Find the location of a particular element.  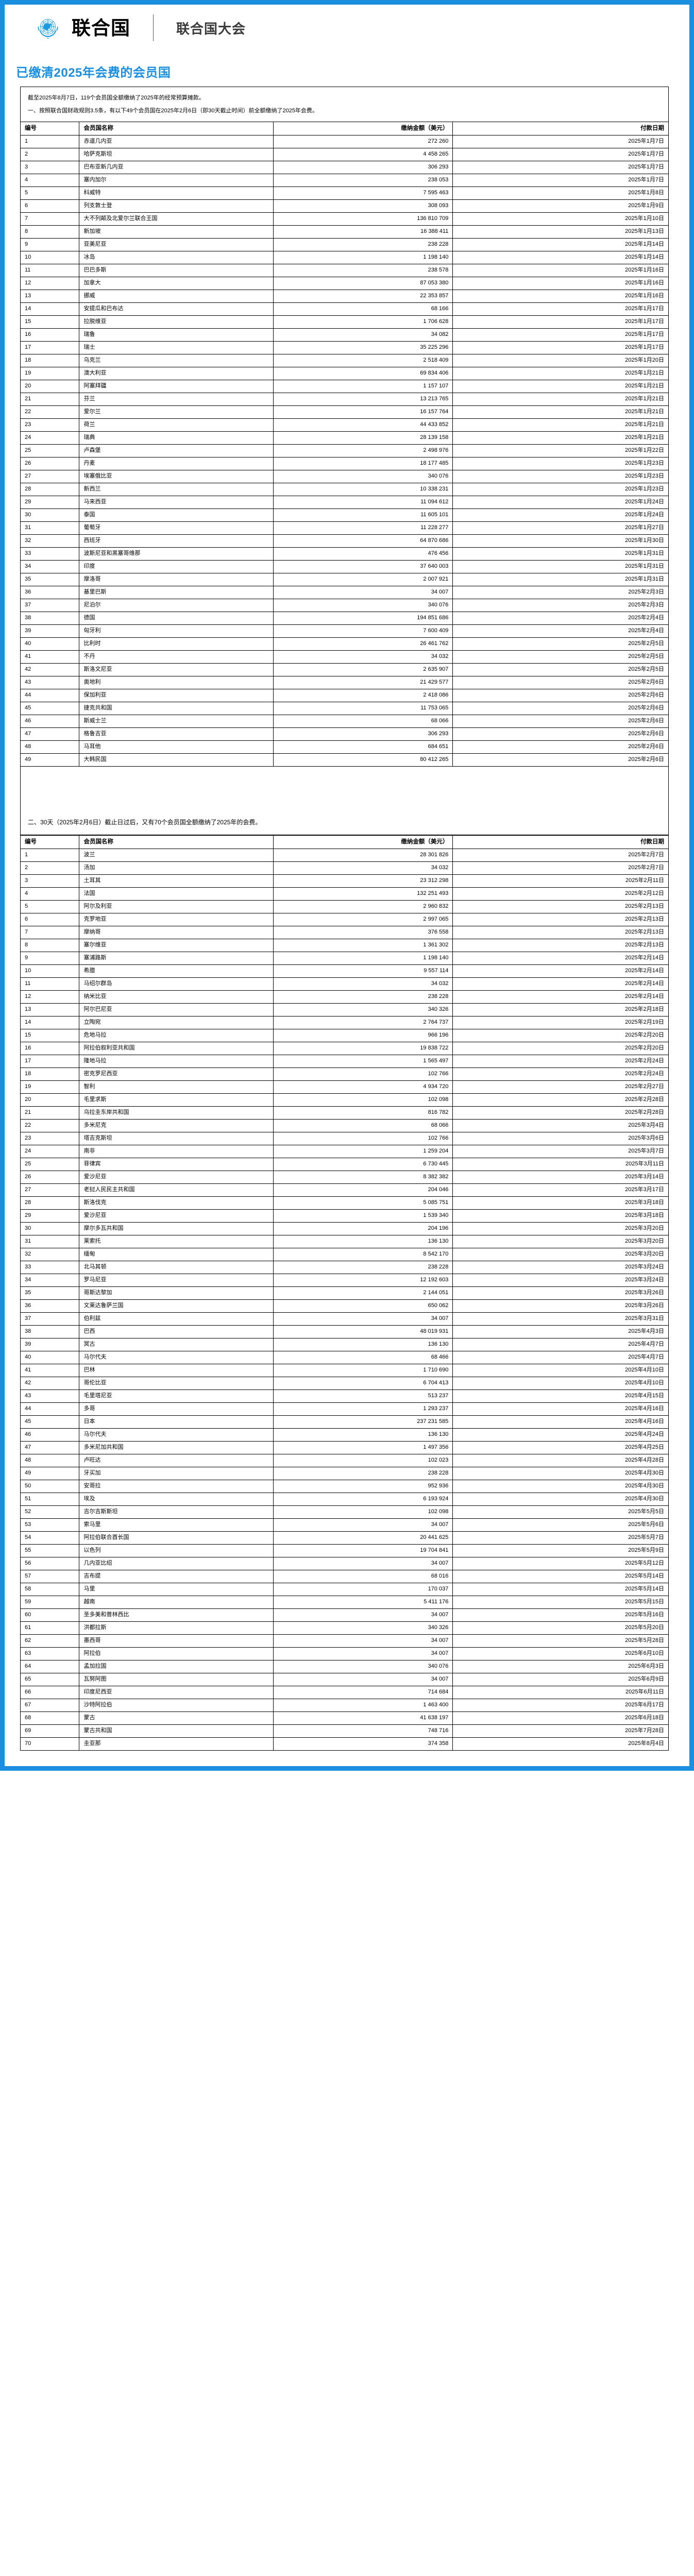

cell-name: 爱尔兰 is located at coordinates (176, 412).